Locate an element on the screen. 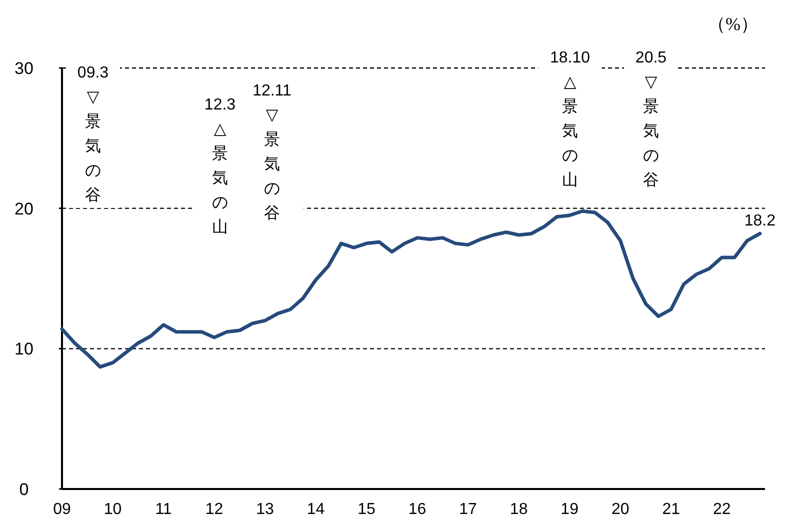 The image size is (789, 520). x-tick-label: 12 is located at coordinates (214, 509).